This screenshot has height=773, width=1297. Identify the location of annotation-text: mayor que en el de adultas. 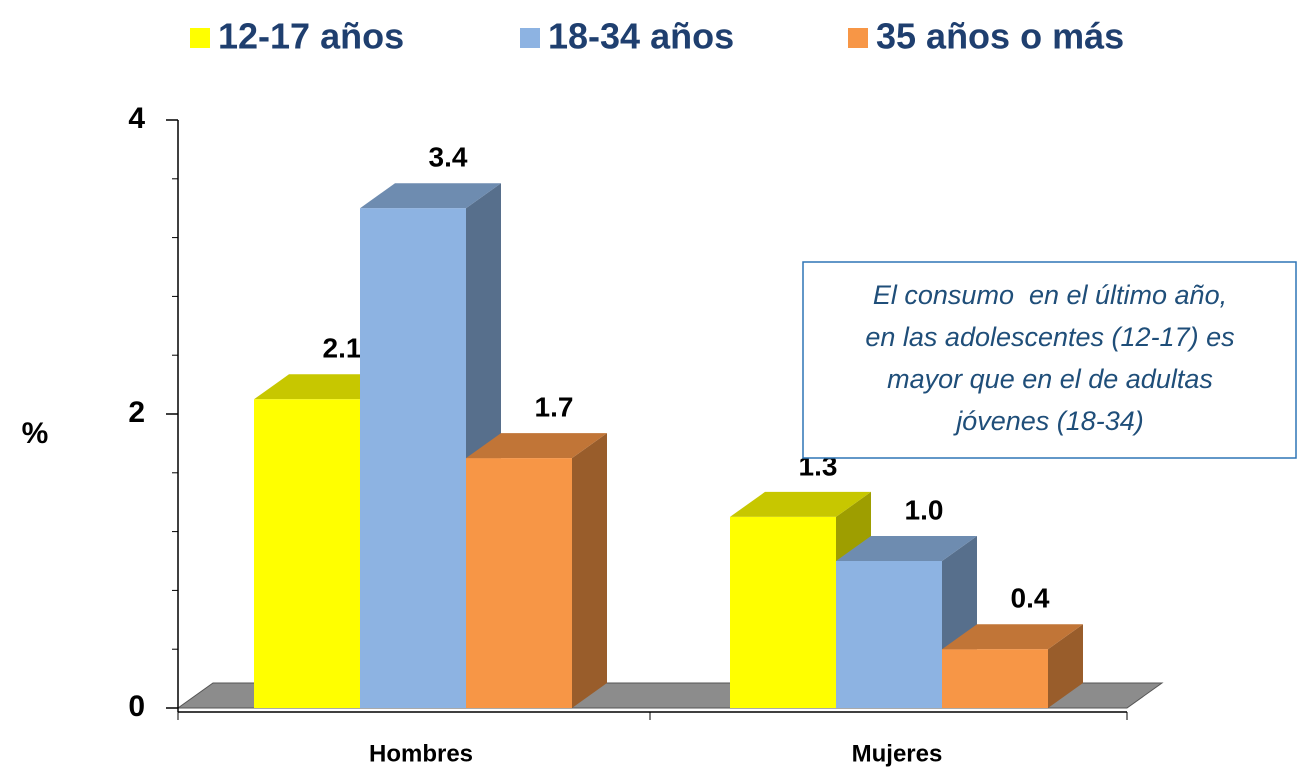
(1050, 379).